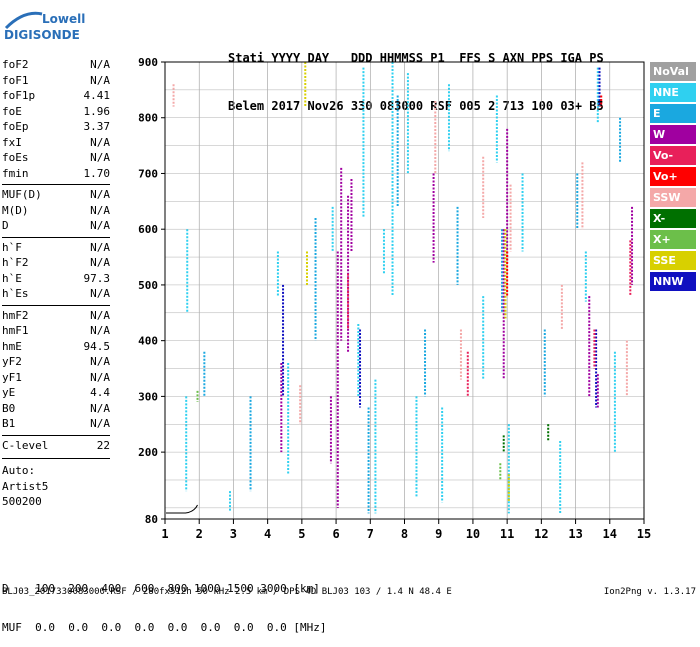 The height and width of the screenshot is (647, 700). I want to click on y-tick-label: 600, so click(148, 229).